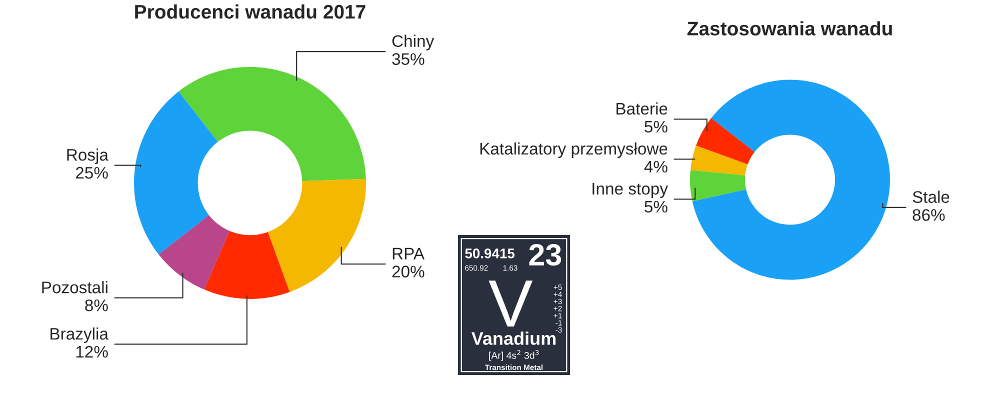 This screenshot has width=1000, height=399. What do you see at coordinates (545, 255) in the screenshot?
I see `text: 23` at bounding box center [545, 255].